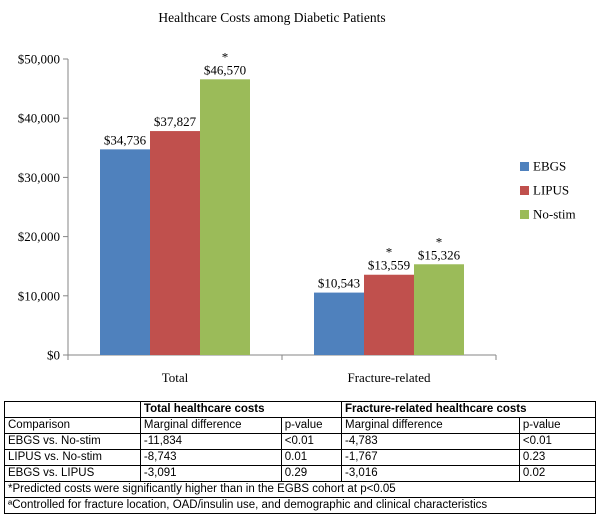 The height and width of the screenshot is (532, 600). I want to click on x-tick-label: Total, so click(175, 377).